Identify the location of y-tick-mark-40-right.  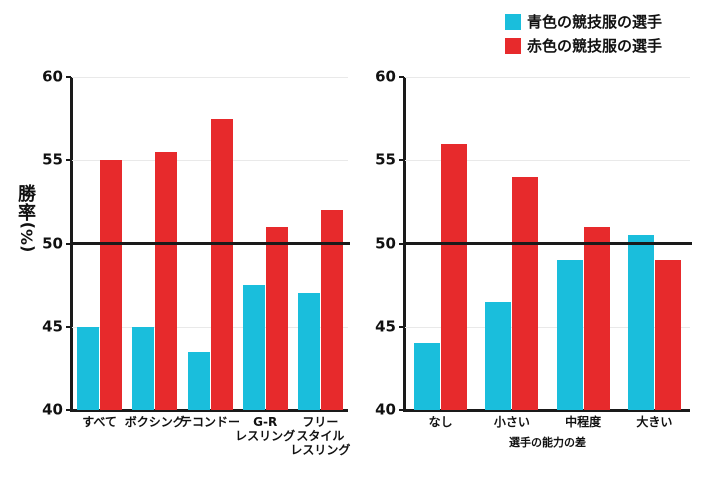
(401, 410).